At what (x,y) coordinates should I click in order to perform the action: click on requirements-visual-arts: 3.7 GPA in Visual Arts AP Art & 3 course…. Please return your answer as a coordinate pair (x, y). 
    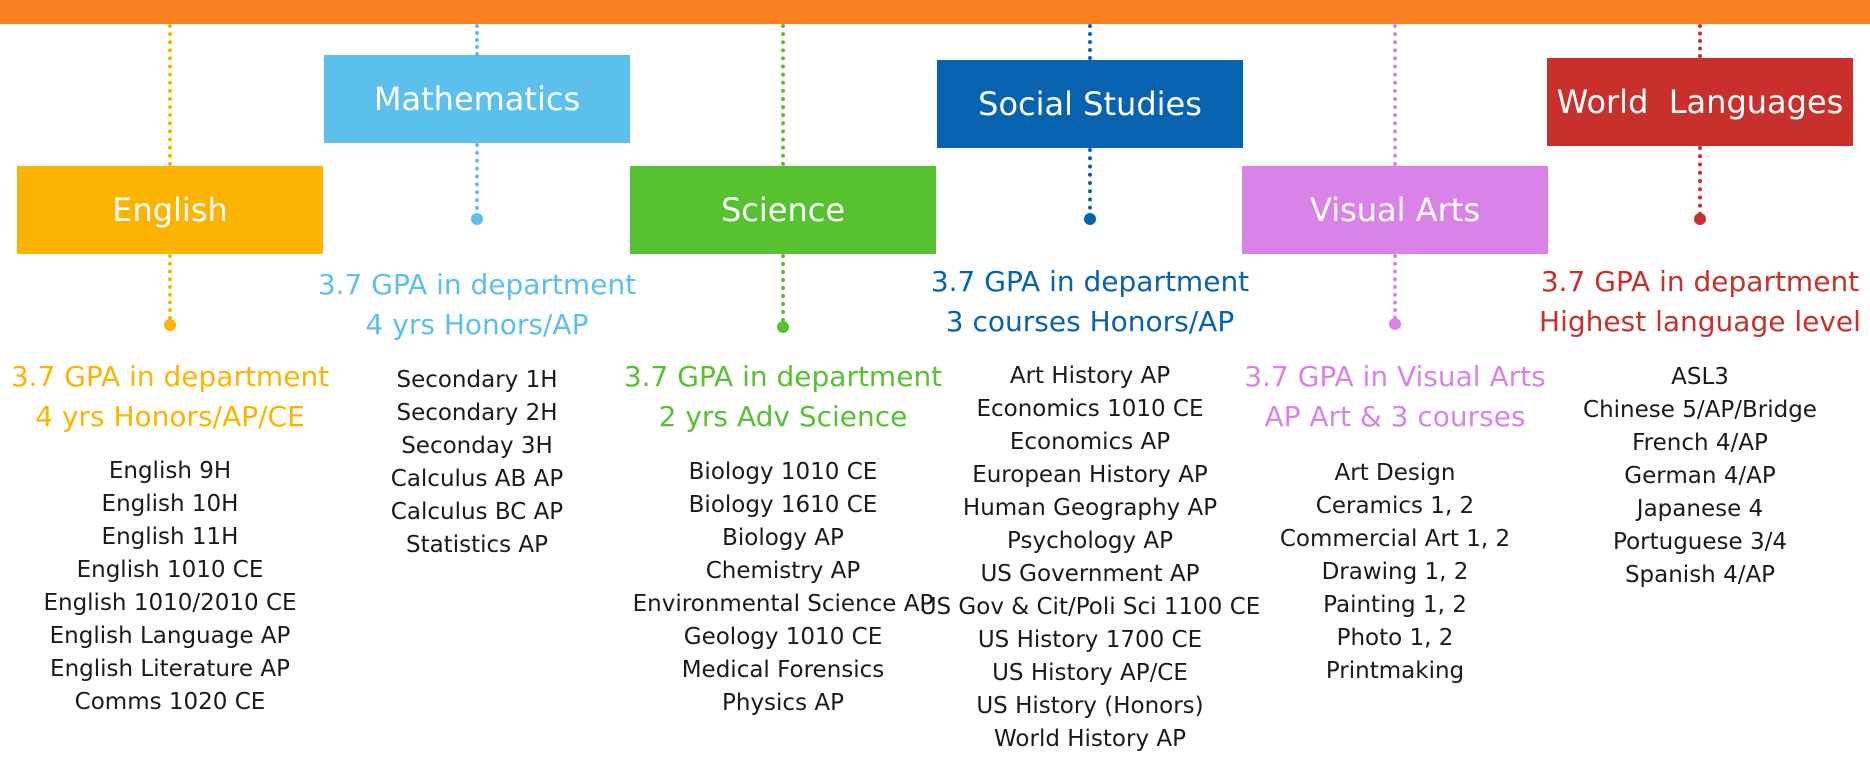
    Looking at the image, I should click on (1395, 397).